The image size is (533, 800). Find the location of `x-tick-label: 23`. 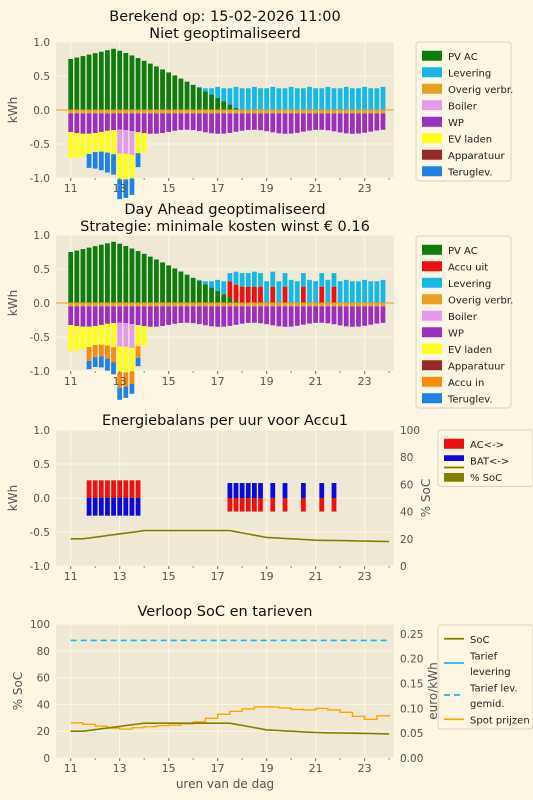

x-tick-label: 23 is located at coordinates (365, 576).